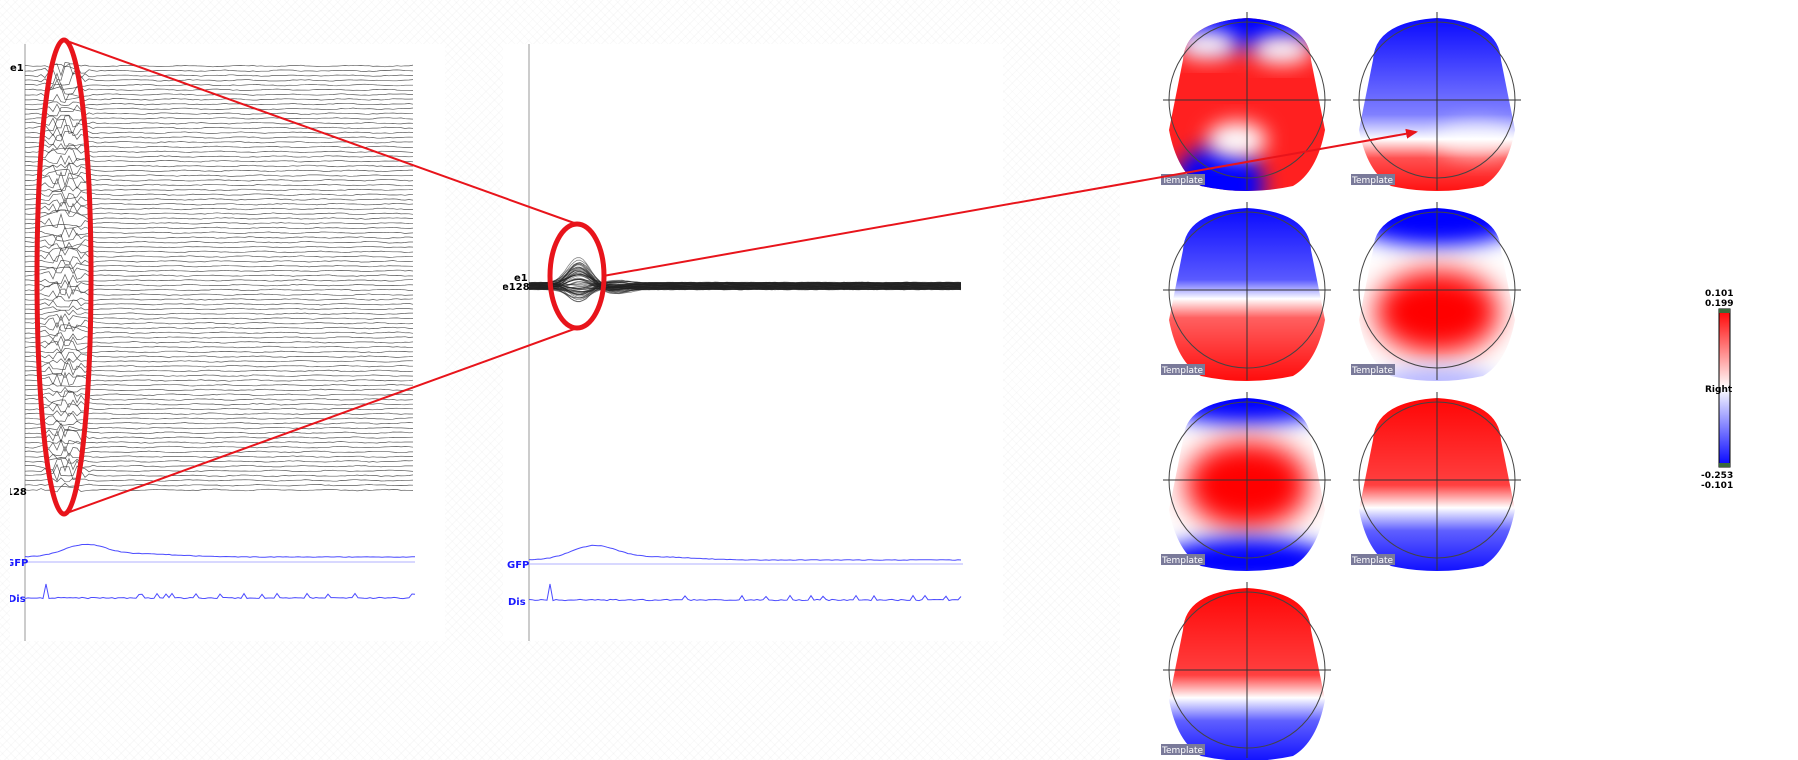 This screenshot has height=760, width=1798. Describe the element at coordinates (1182, 371) in the screenshot. I see `topomap-3-tag: Template` at that location.